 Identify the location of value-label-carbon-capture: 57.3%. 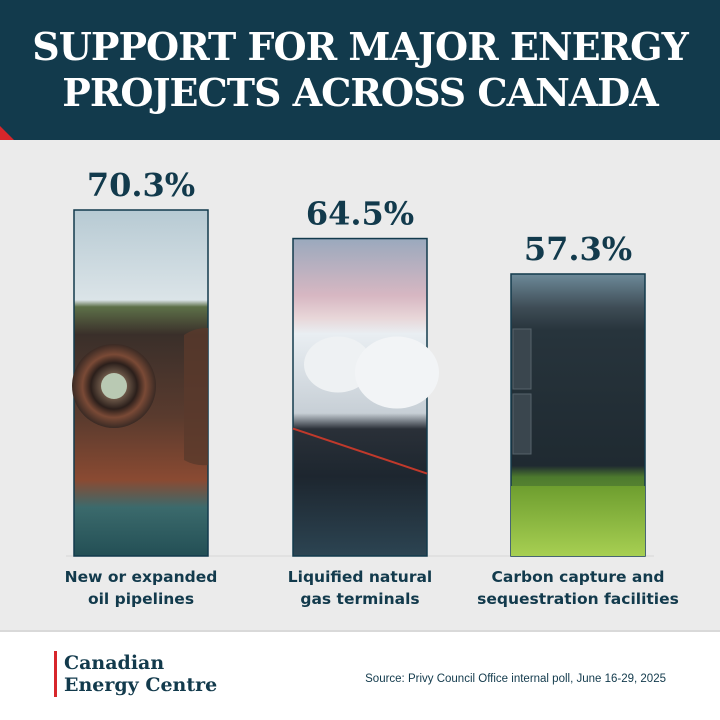
(578, 249).